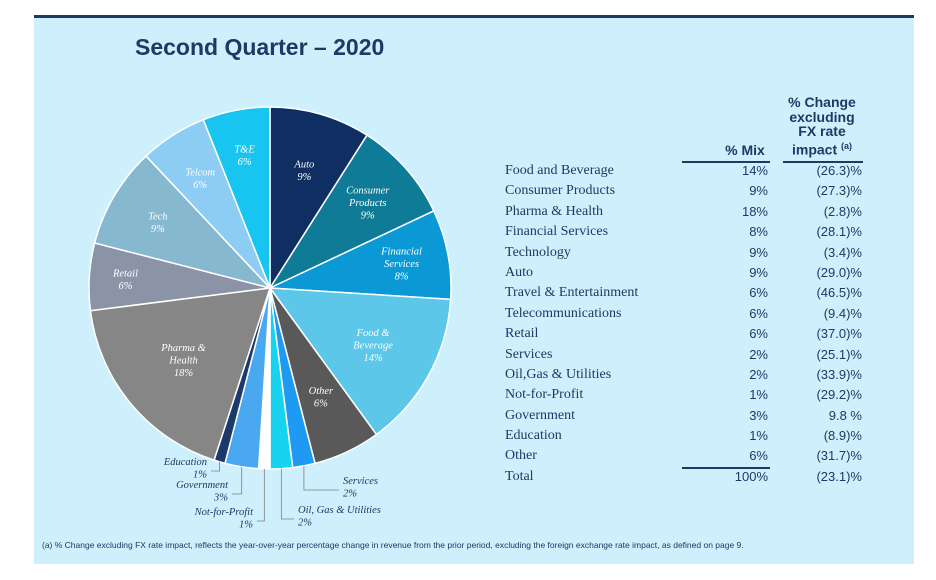 Image resolution: width=936 pixels, height=580 pixels. I want to click on header-change: % Change excluding FX rate impact (a), so click(822, 126).